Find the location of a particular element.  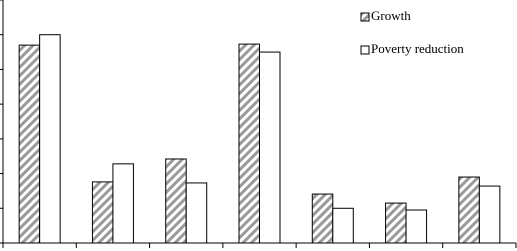

legend-label: Growth is located at coordinates (391, 15).